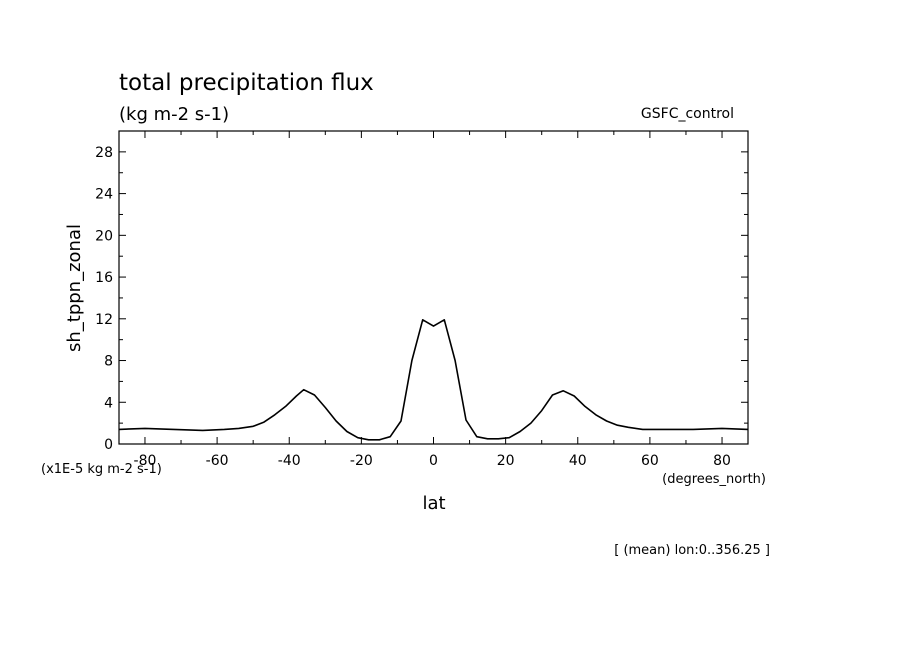  I want to click on x-tick-label: -20, so click(361, 461).